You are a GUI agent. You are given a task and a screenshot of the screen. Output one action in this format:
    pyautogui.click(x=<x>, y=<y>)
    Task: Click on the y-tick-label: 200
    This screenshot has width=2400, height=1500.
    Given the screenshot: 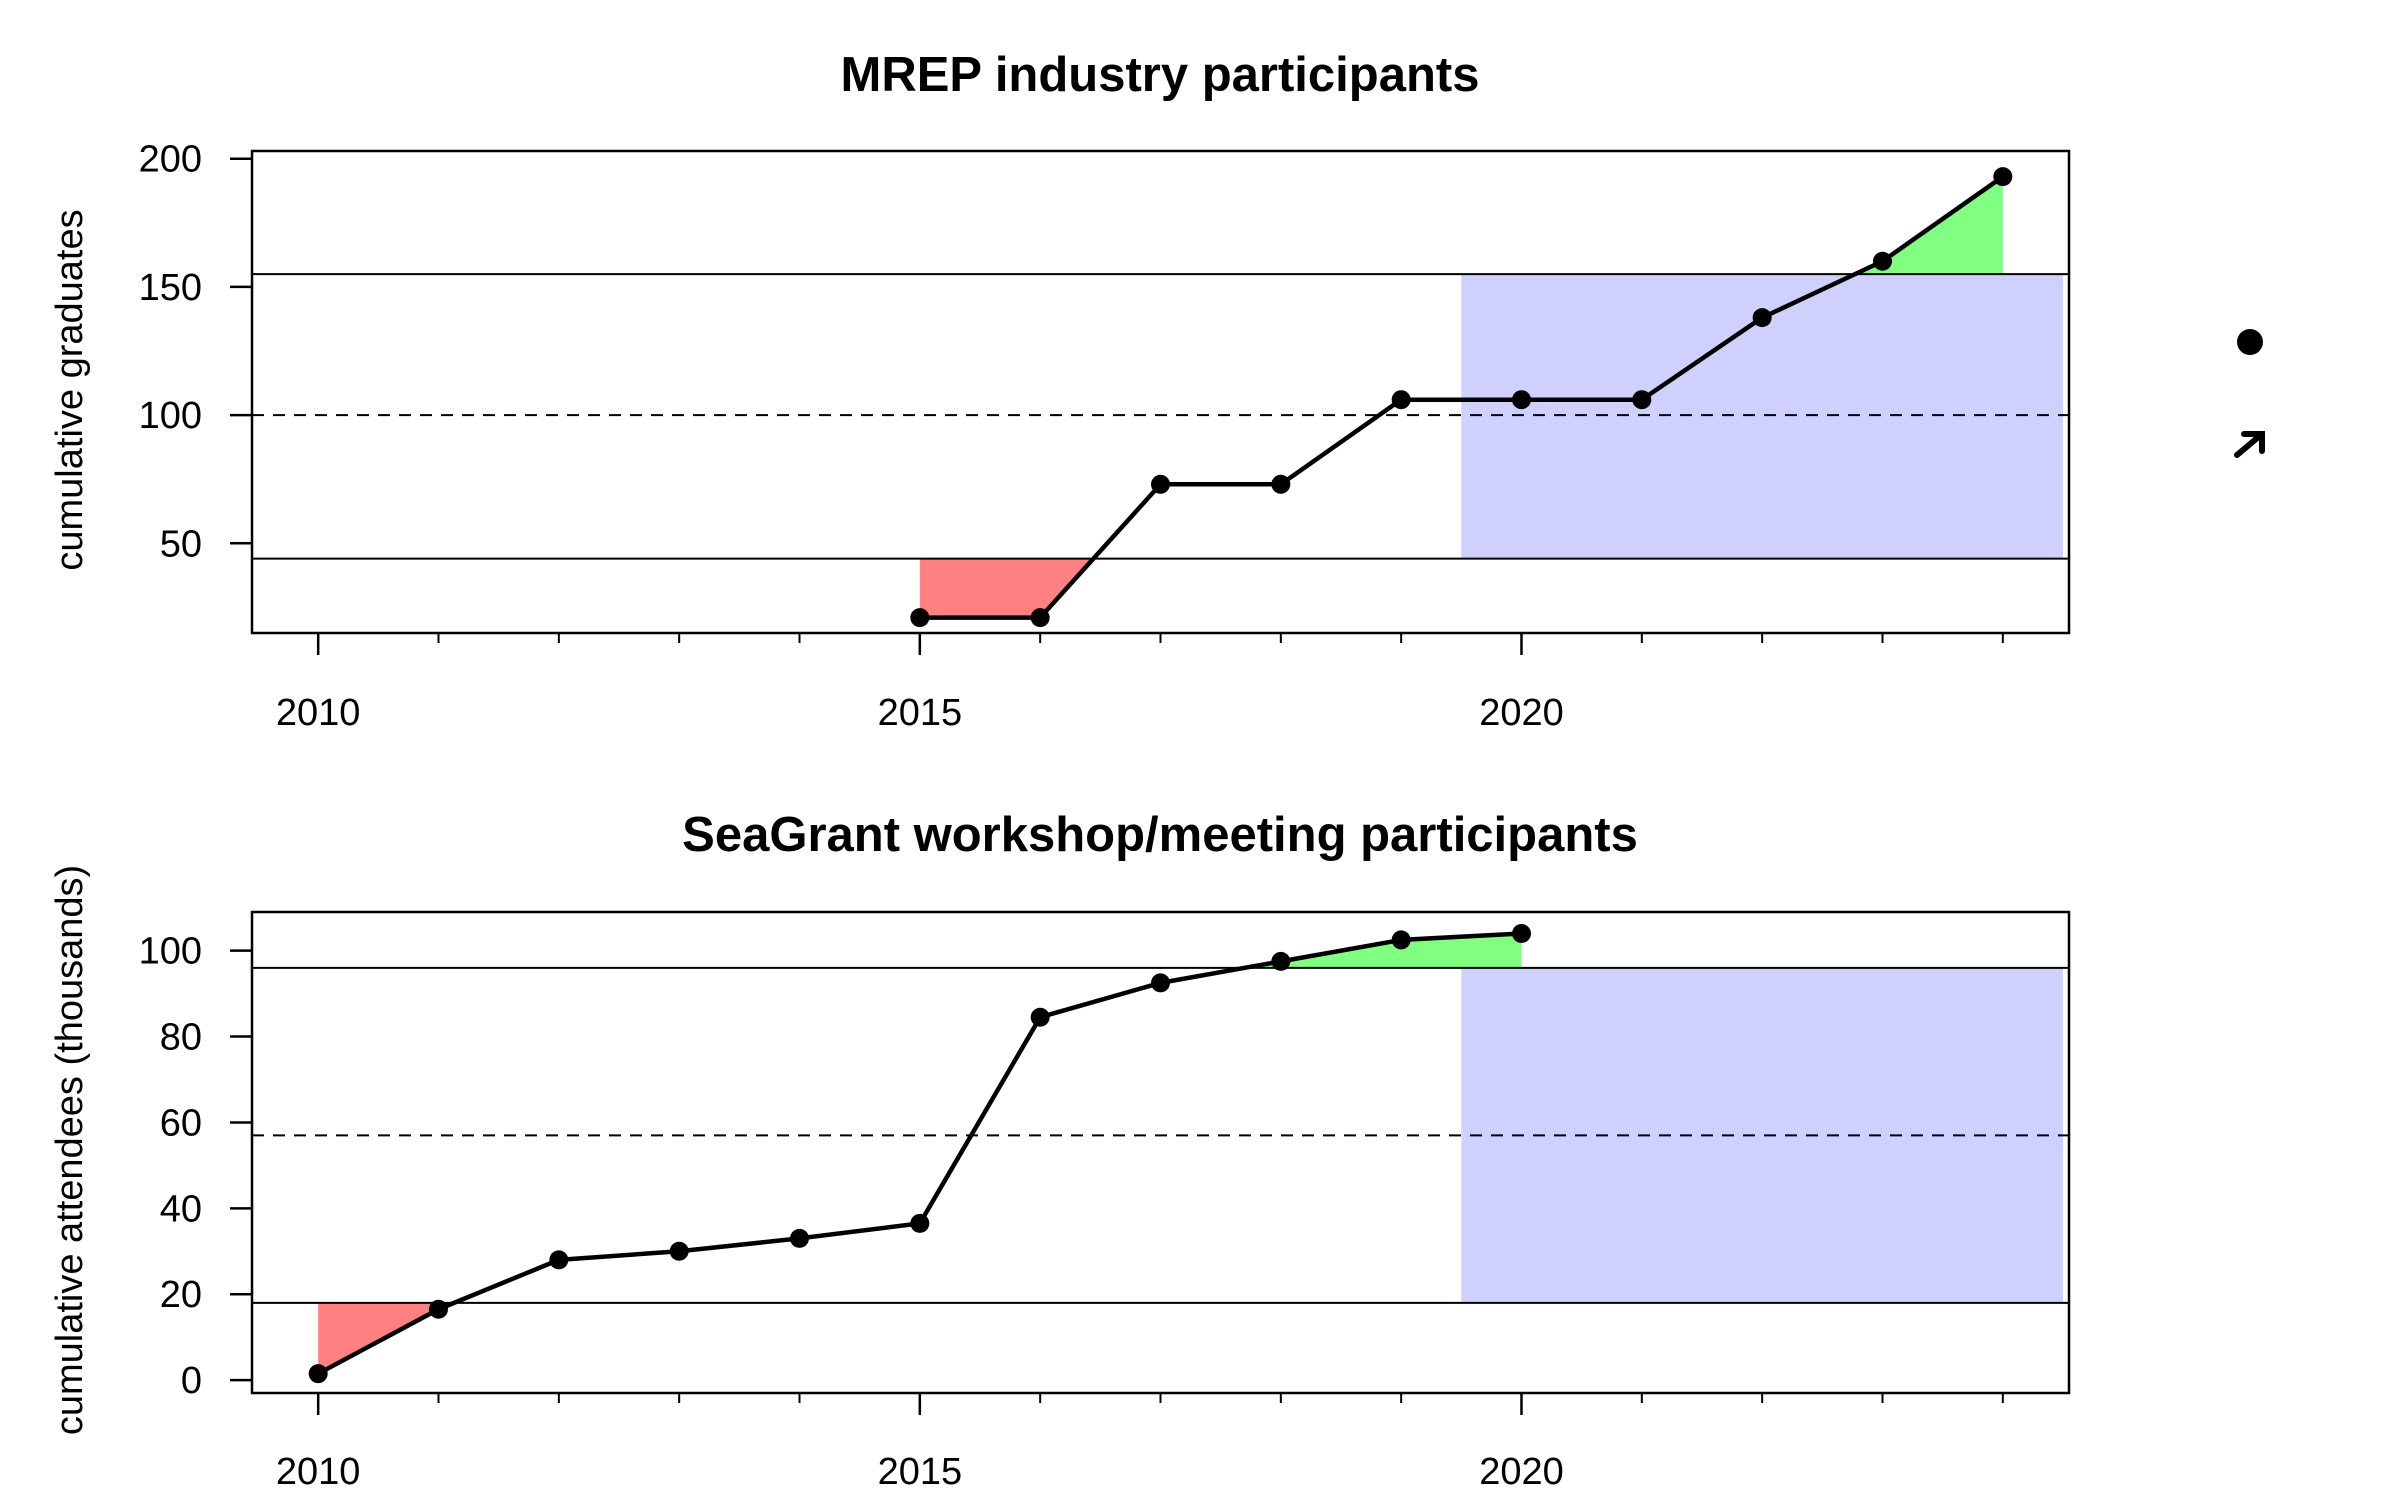 What is the action you would take?
    pyautogui.click(x=170, y=160)
    